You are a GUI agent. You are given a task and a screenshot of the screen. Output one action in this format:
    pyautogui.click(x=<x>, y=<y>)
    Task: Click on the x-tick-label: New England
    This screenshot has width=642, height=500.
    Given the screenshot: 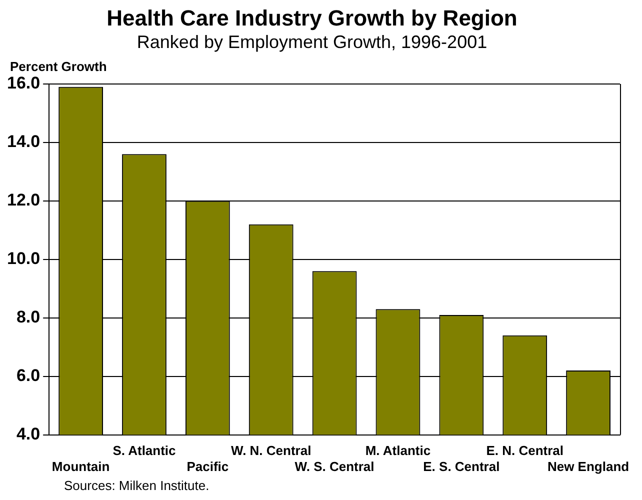 What is the action you would take?
    pyautogui.click(x=588, y=466)
    